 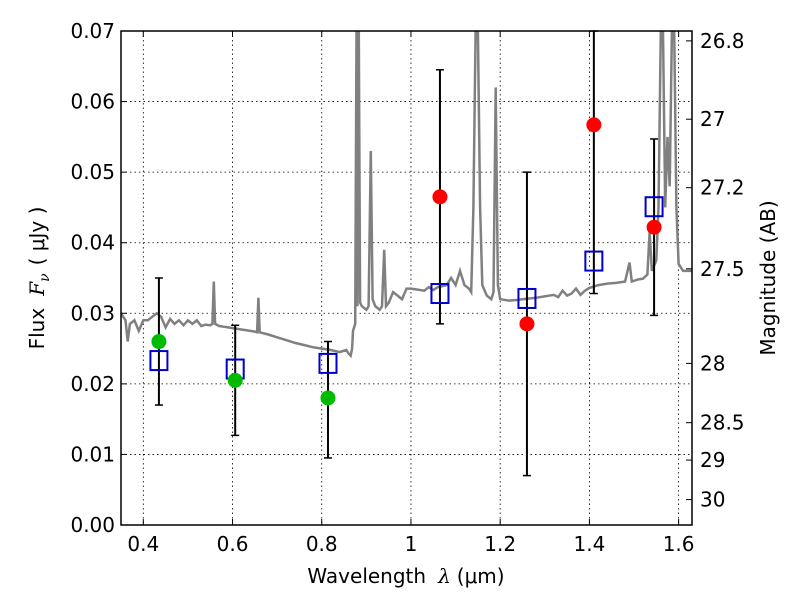 What do you see at coordinates (92, 525) in the screenshot?
I see `y-tick-label: 0.00` at bounding box center [92, 525].